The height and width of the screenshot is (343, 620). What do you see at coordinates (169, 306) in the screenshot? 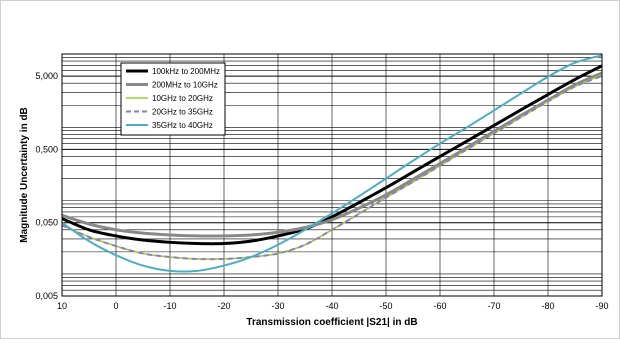
I see `x-tick-label: -10` at bounding box center [169, 306].